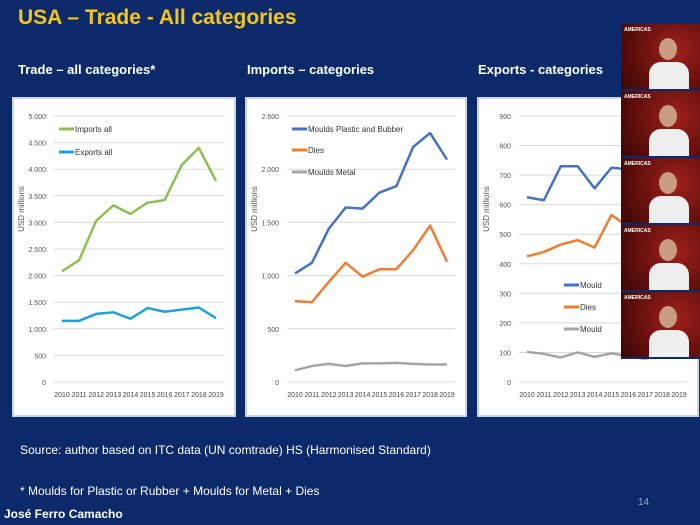  Describe the element at coordinates (505, 265) in the screenshot. I see `y-tick-label: 400` at that location.